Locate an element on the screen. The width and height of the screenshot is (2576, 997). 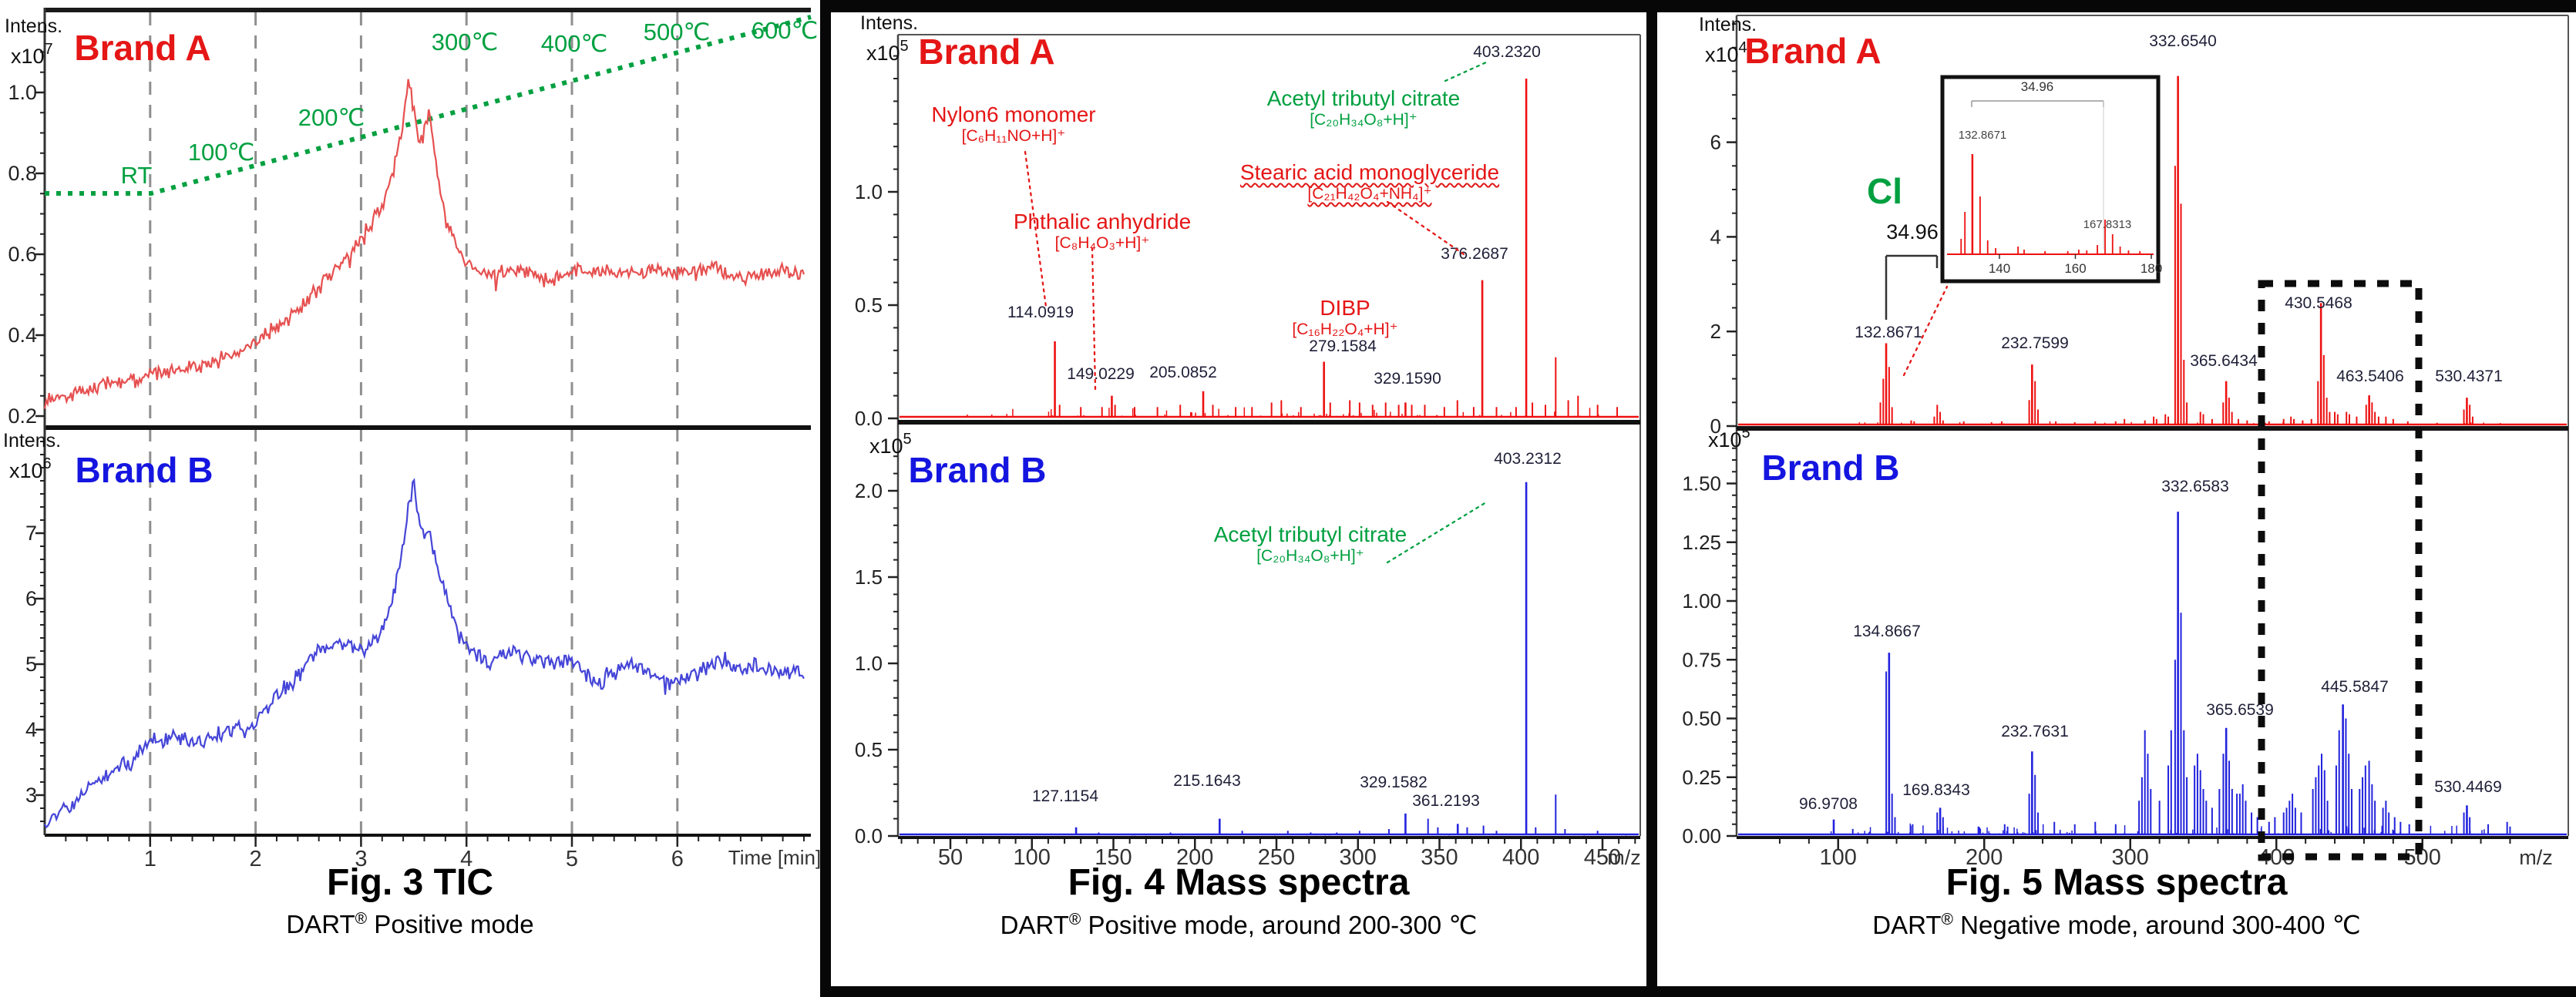
svg-text: 430.5468 is located at coordinates (2318, 303).